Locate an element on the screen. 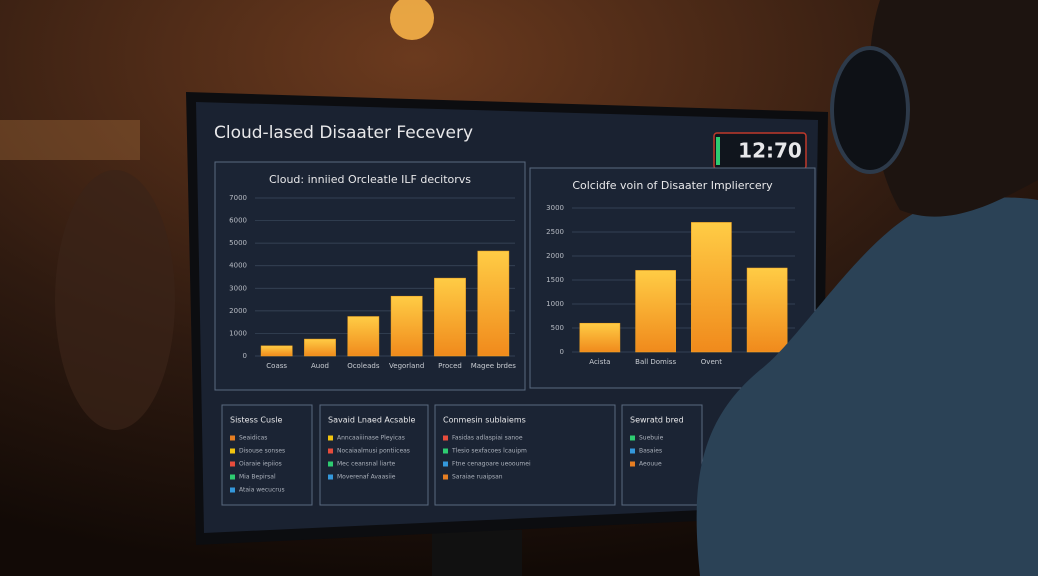 The width and height of the screenshot is (1038, 576). y-tick-label: 5000 is located at coordinates (238, 243).